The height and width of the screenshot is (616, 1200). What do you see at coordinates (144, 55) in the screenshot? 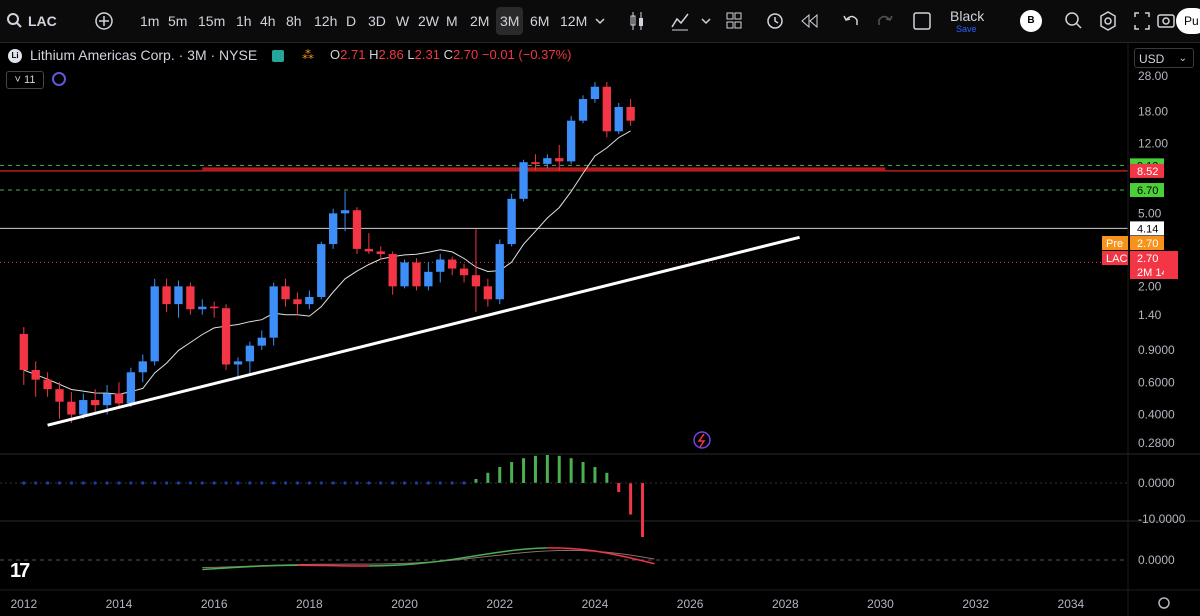
I see `legend-title: Lithium Americas Corp. · 3M · NYSE` at bounding box center [144, 55].